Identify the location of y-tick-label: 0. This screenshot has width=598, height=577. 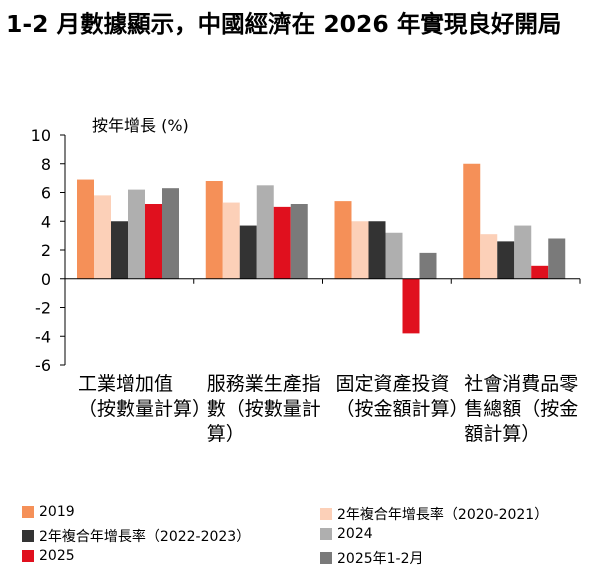
(46, 279).